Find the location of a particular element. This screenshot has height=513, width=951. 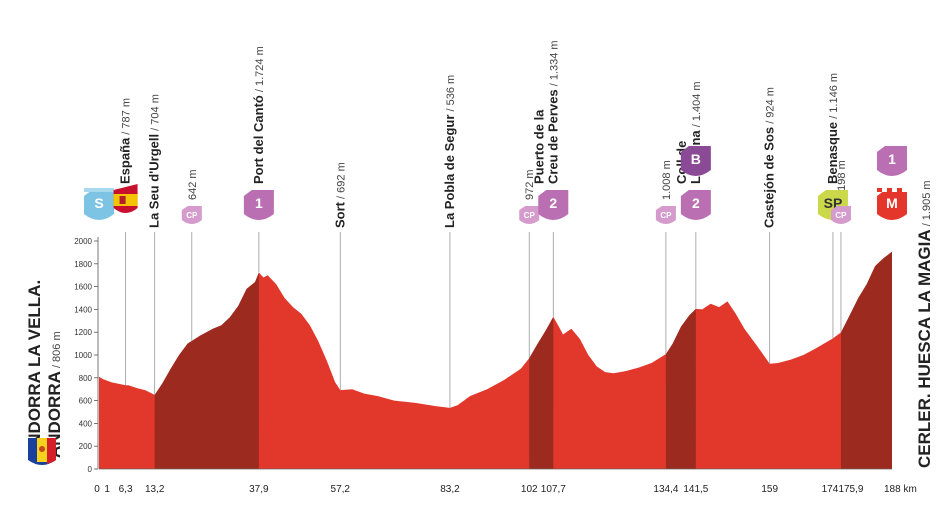

x-tick-label: 159 is located at coordinates (769, 489).